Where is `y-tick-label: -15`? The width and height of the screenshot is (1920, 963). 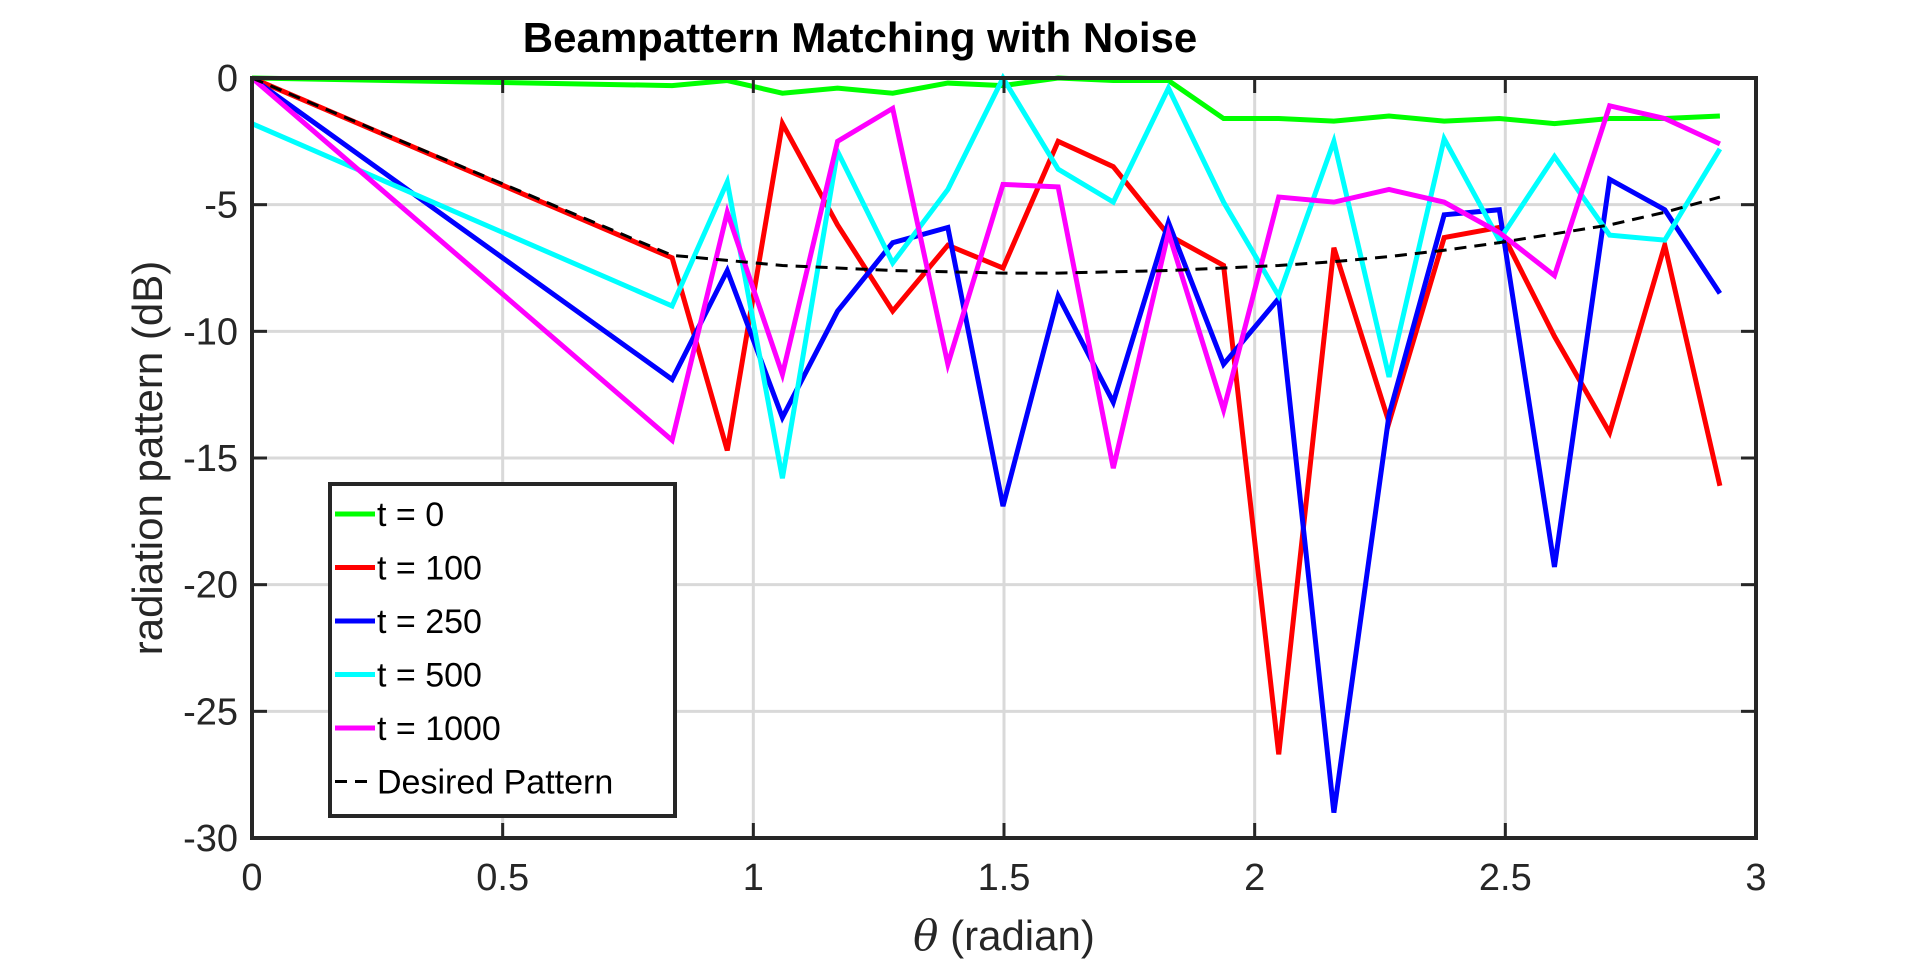
y-tick-label: -15 is located at coordinates (210, 459).